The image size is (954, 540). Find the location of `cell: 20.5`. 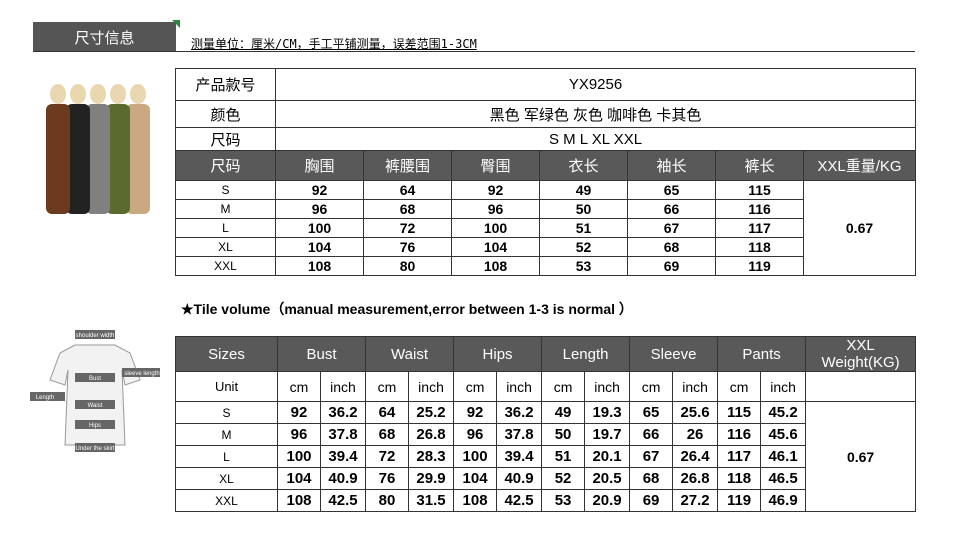

cell: 20.5 is located at coordinates (607, 478).